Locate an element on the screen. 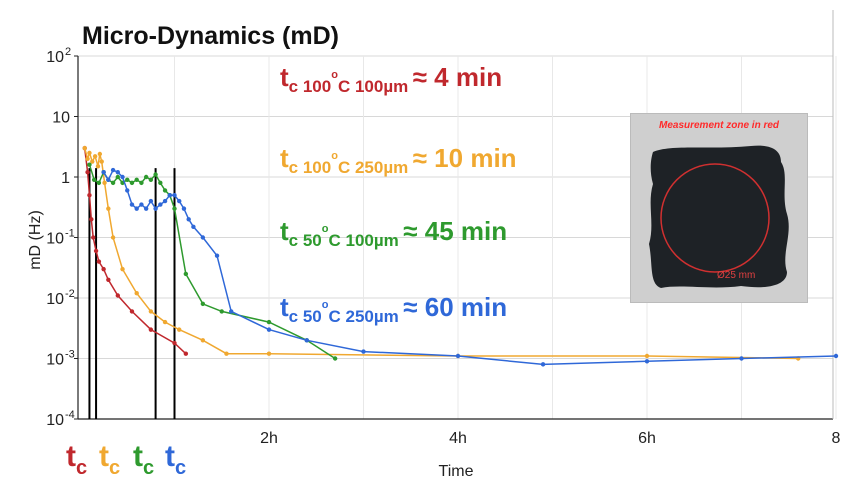 The image size is (856, 489). sample-image is located at coordinates (719, 216).